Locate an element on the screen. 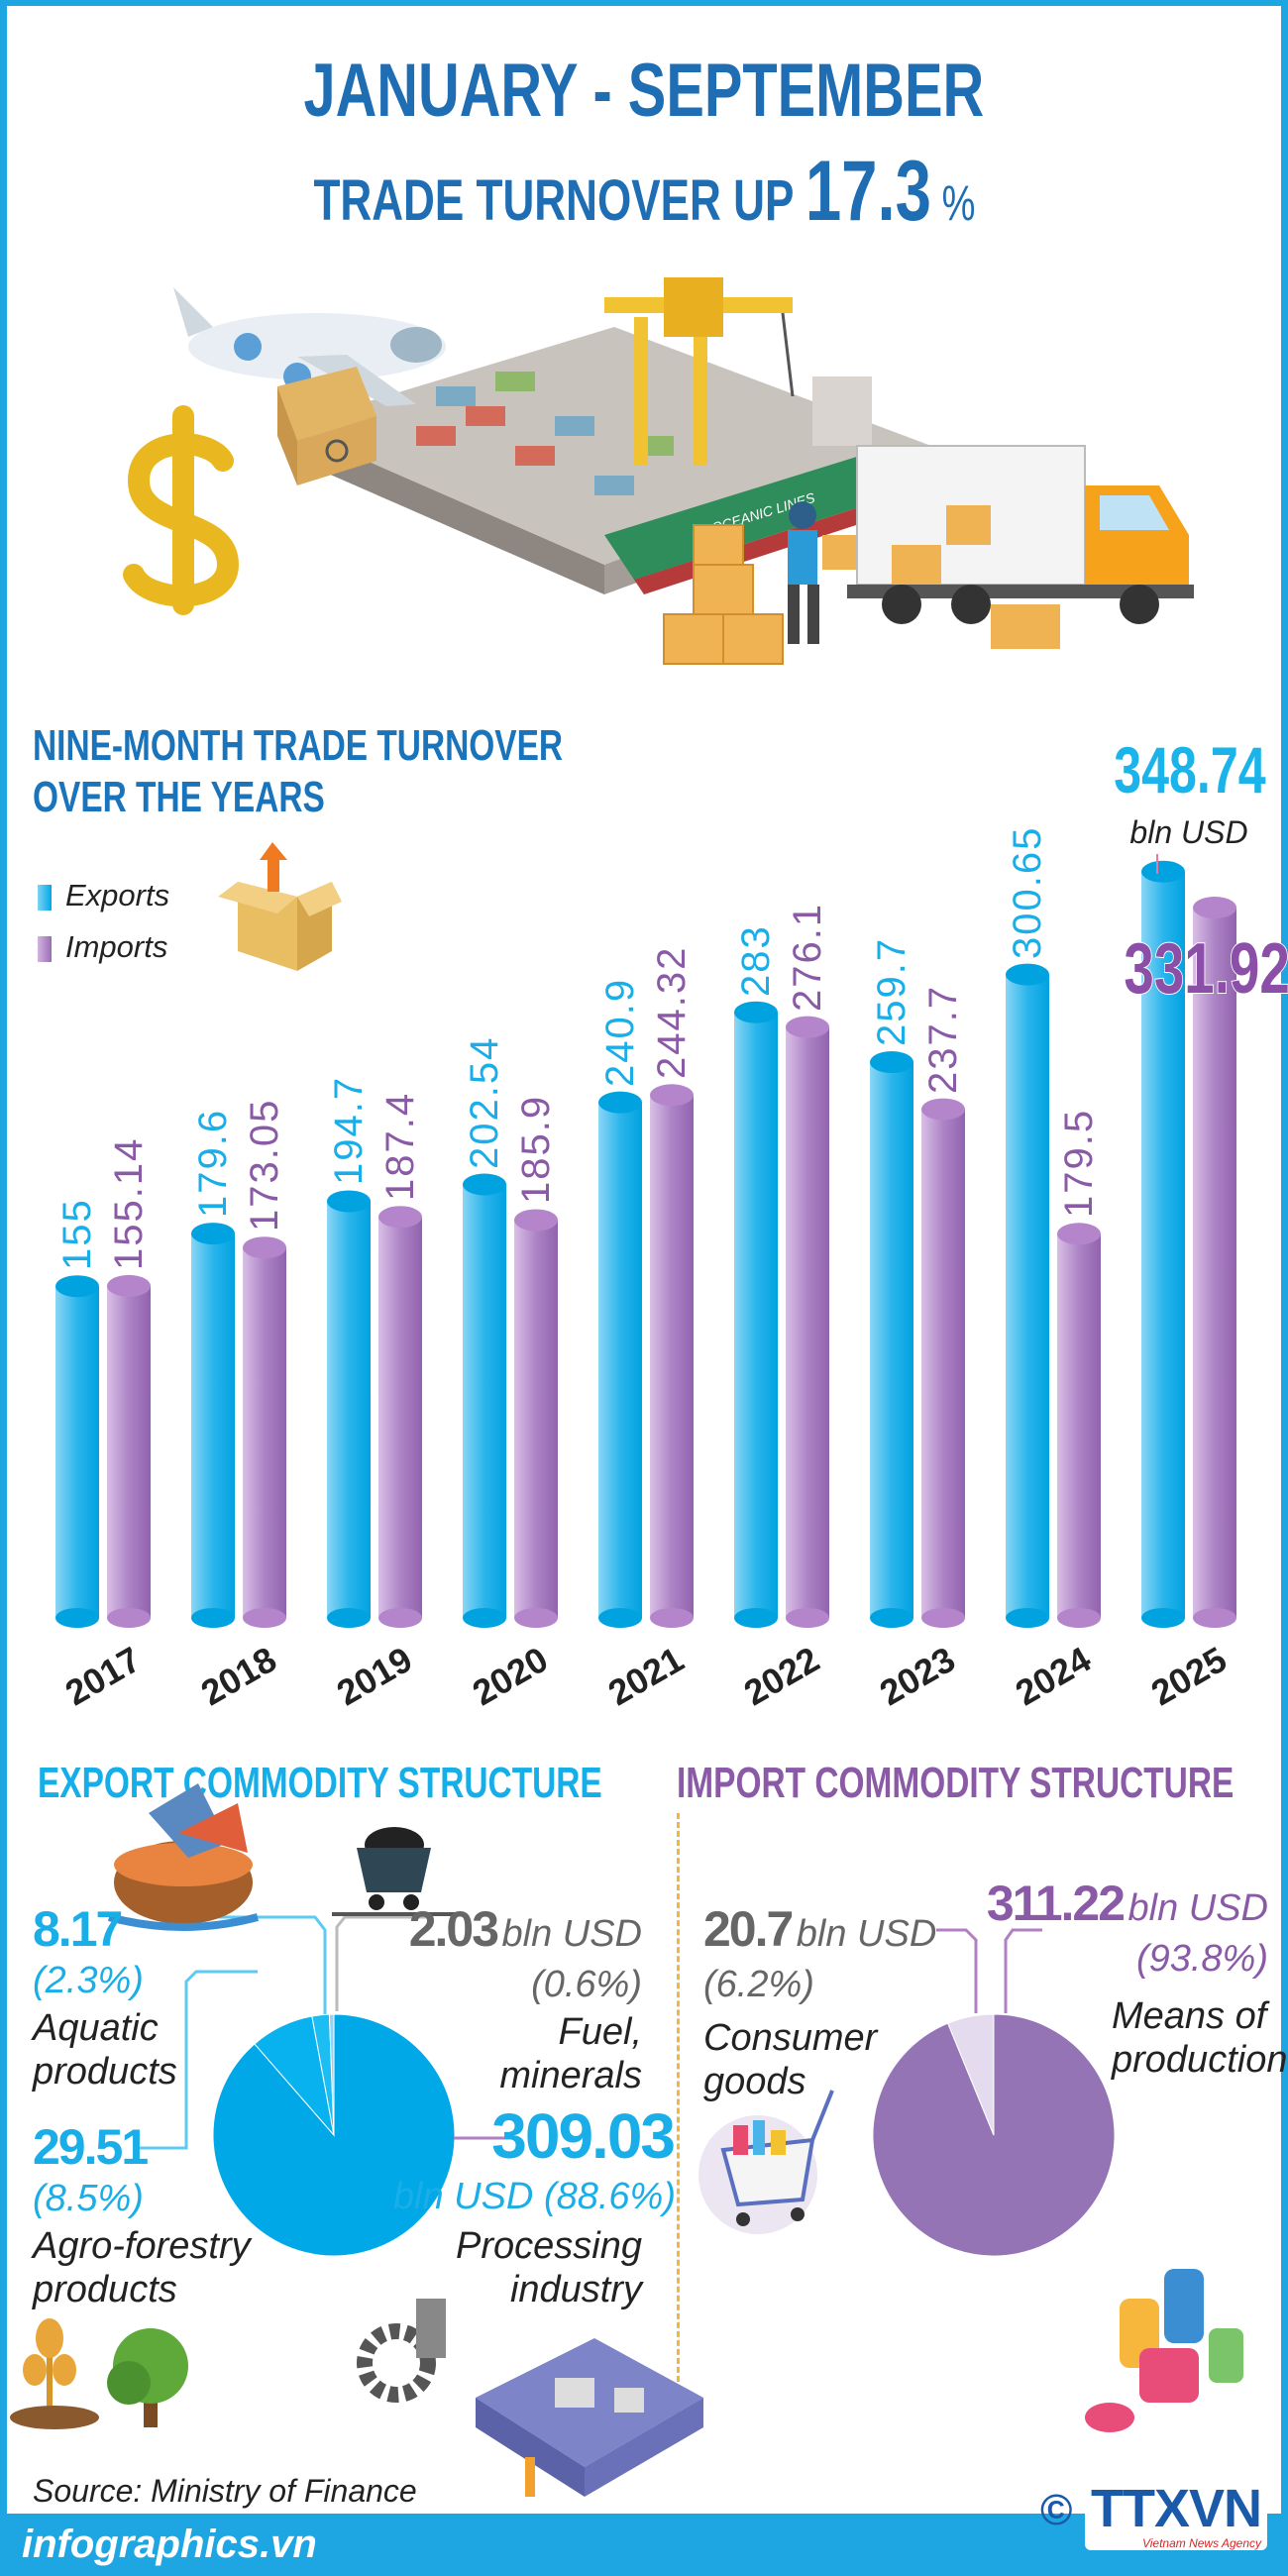 Image resolution: width=1288 pixels, height=2576 pixels. processing-name-line1: Processing is located at coordinates (549, 2246).